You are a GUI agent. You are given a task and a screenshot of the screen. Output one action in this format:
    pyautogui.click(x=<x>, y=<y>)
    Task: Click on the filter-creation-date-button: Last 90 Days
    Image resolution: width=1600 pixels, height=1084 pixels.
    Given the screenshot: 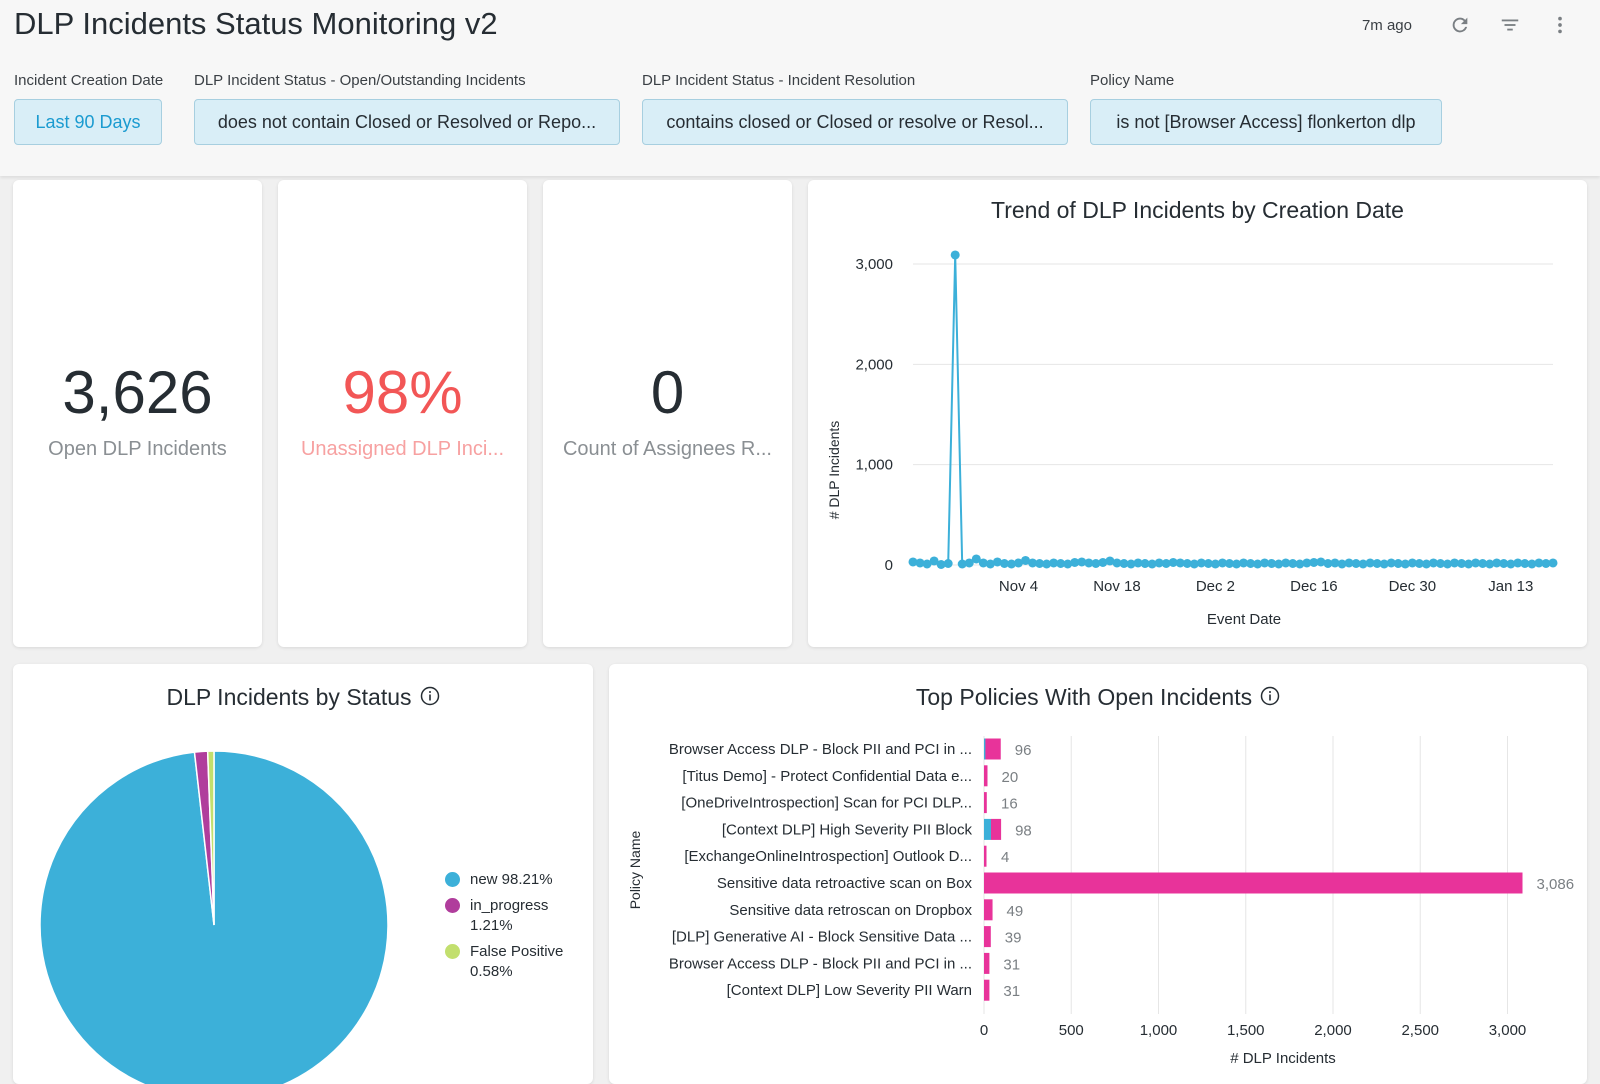 What is the action you would take?
    pyautogui.click(x=88, y=122)
    